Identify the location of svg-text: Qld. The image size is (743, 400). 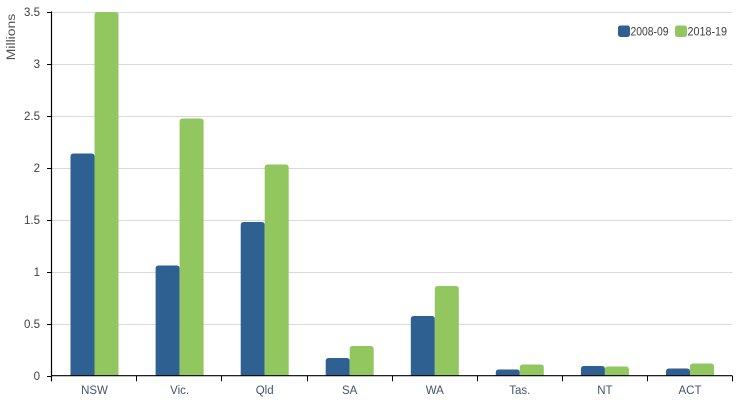
(265, 391).